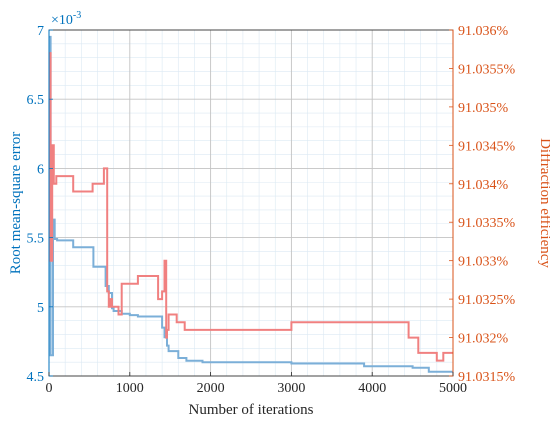 This screenshot has height=422, width=550. Describe the element at coordinates (130, 388) in the screenshot. I see `x-tick-label: 1000` at that location.